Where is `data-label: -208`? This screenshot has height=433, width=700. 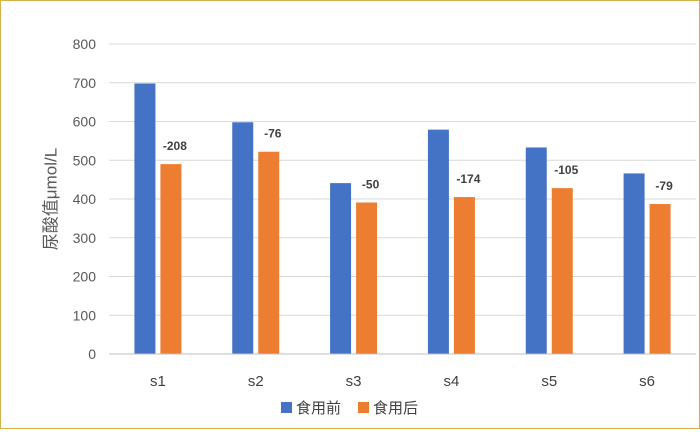 data-label: -208 is located at coordinates (175, 146).